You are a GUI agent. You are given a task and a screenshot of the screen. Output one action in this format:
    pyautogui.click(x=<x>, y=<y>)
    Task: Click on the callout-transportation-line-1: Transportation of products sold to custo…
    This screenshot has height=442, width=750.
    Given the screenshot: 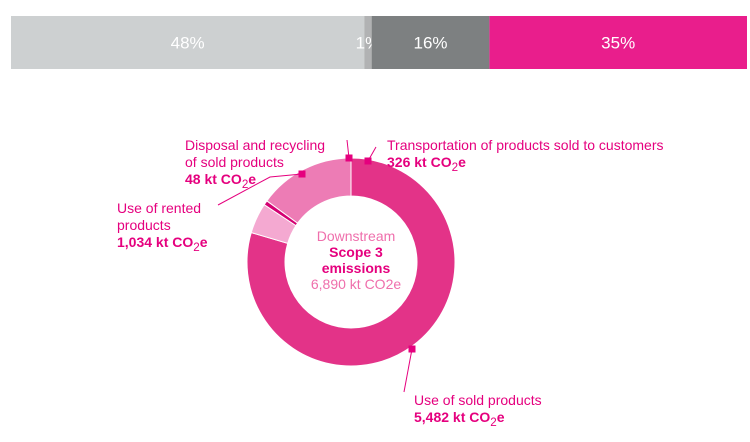 What is the action you would take?
    pyautogui.click(x=525, y=145)
    